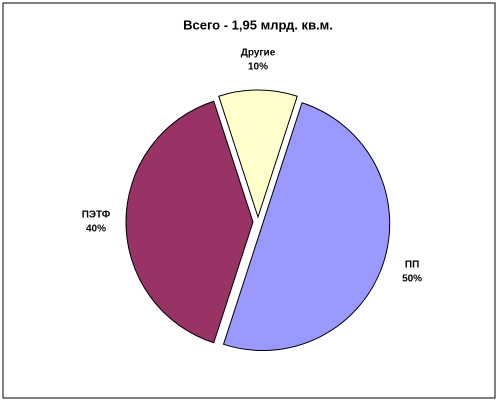  Describe the element at coordinates (258, 154) in the screenshot. I see `pie-slice` at that location.